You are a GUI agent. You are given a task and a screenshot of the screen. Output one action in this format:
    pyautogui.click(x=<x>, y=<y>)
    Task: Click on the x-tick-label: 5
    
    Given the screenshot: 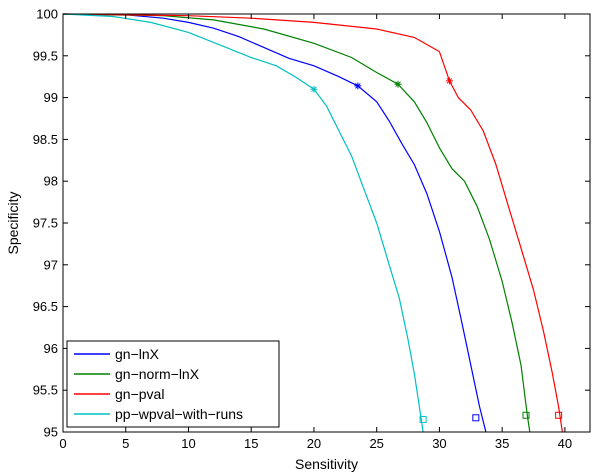 What is the action you would take?
    pyautogui.click(x=125, y=443)
    